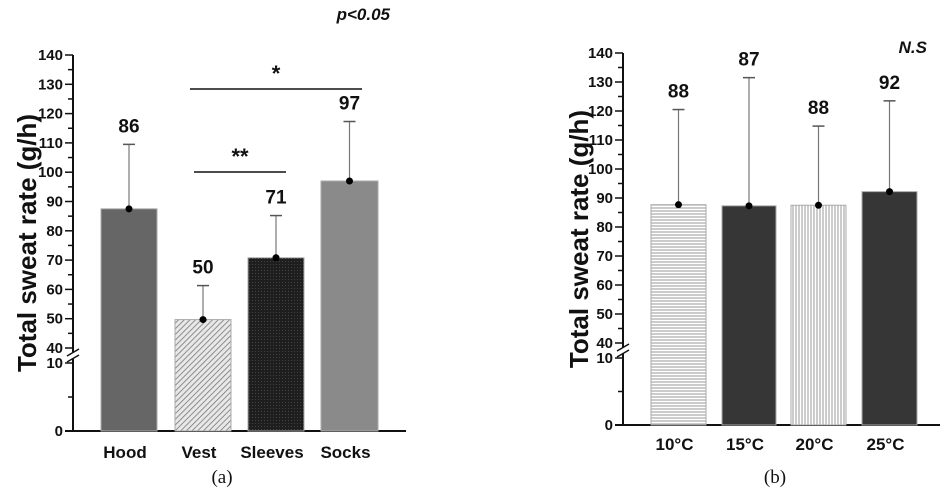  What do you see at coordinates (240, 156) in the screenshot?
I see `significance-marker: **` at bounding box center [240, 156].